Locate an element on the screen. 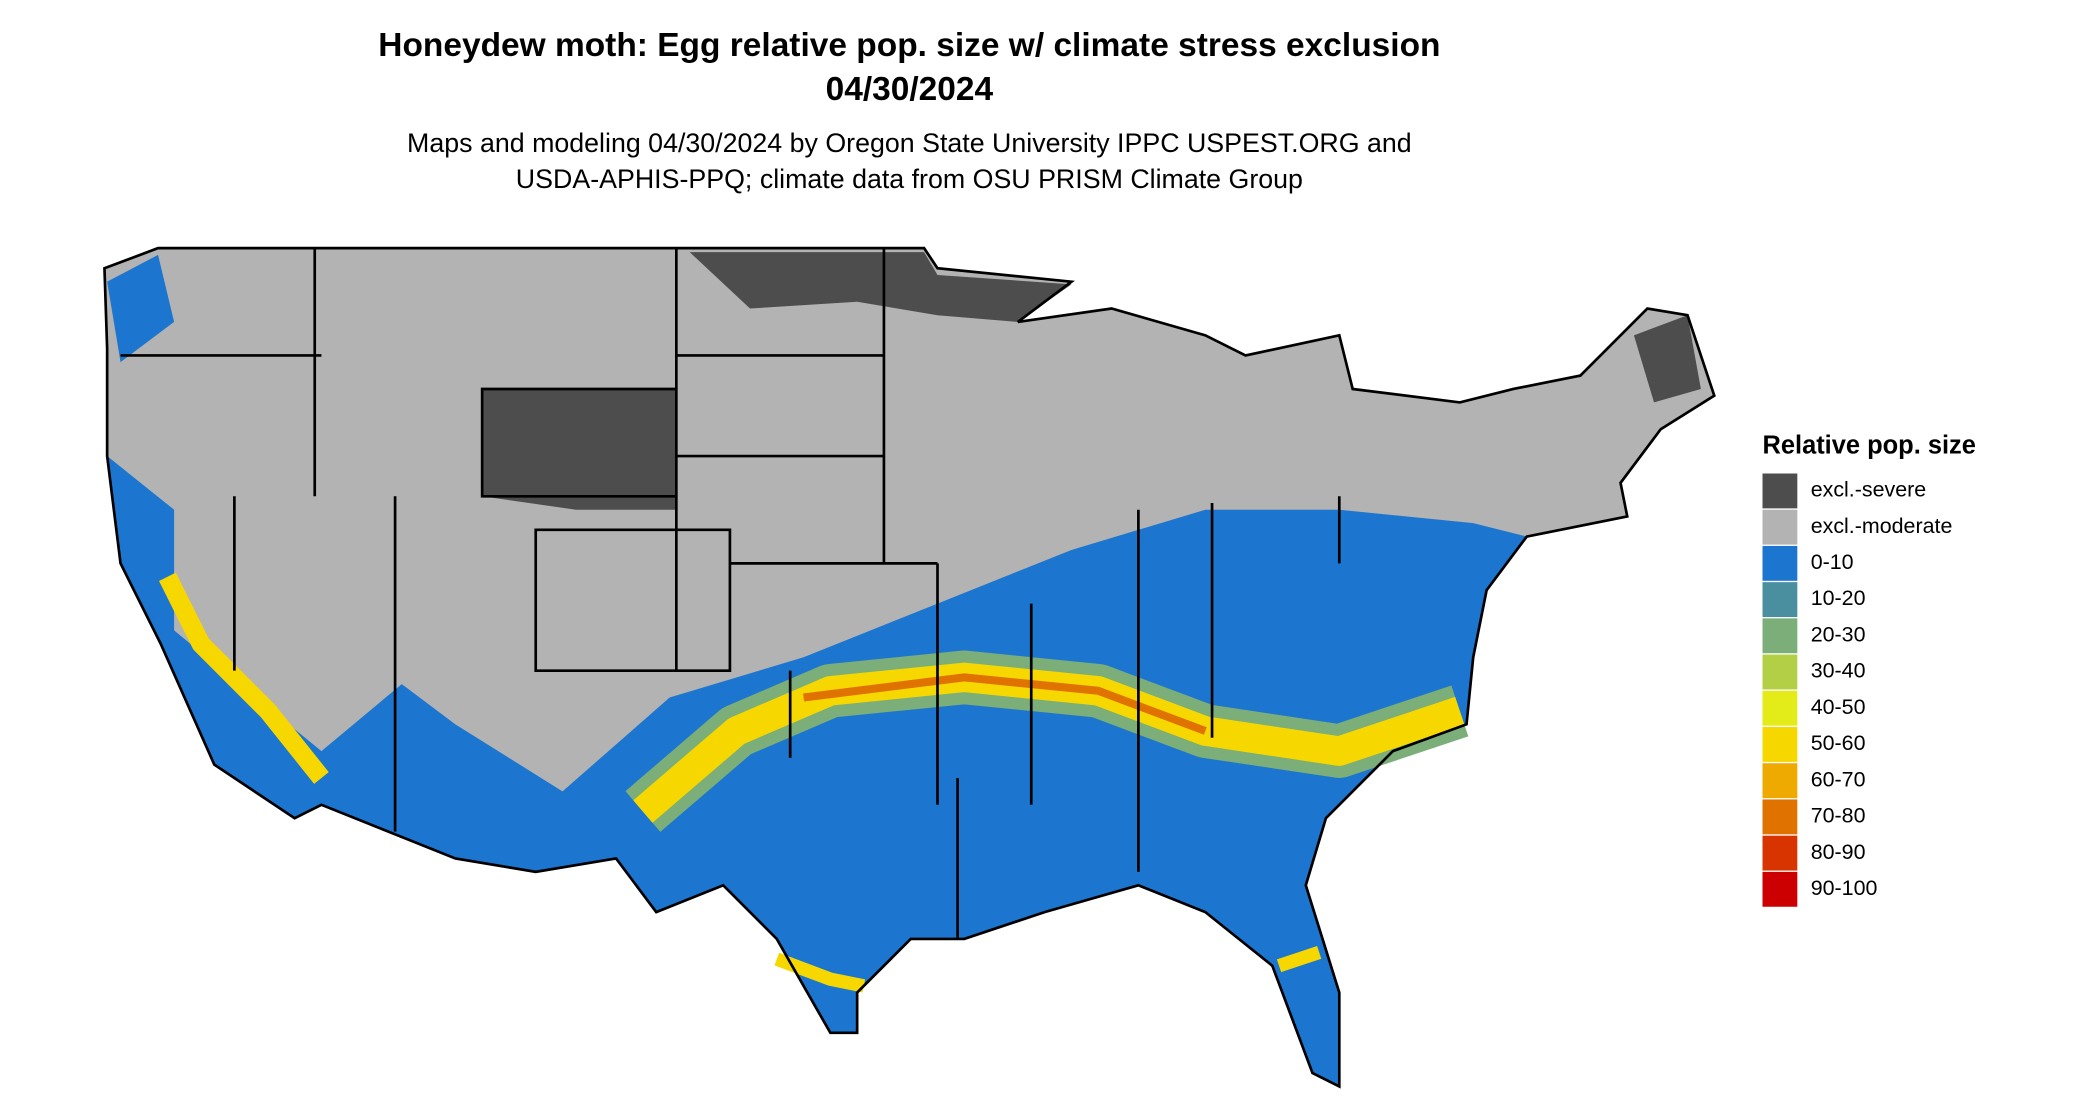 This screenshot has height=1116, width=2100. legend-label: 50-60 is located at coordinates (1838, 743).